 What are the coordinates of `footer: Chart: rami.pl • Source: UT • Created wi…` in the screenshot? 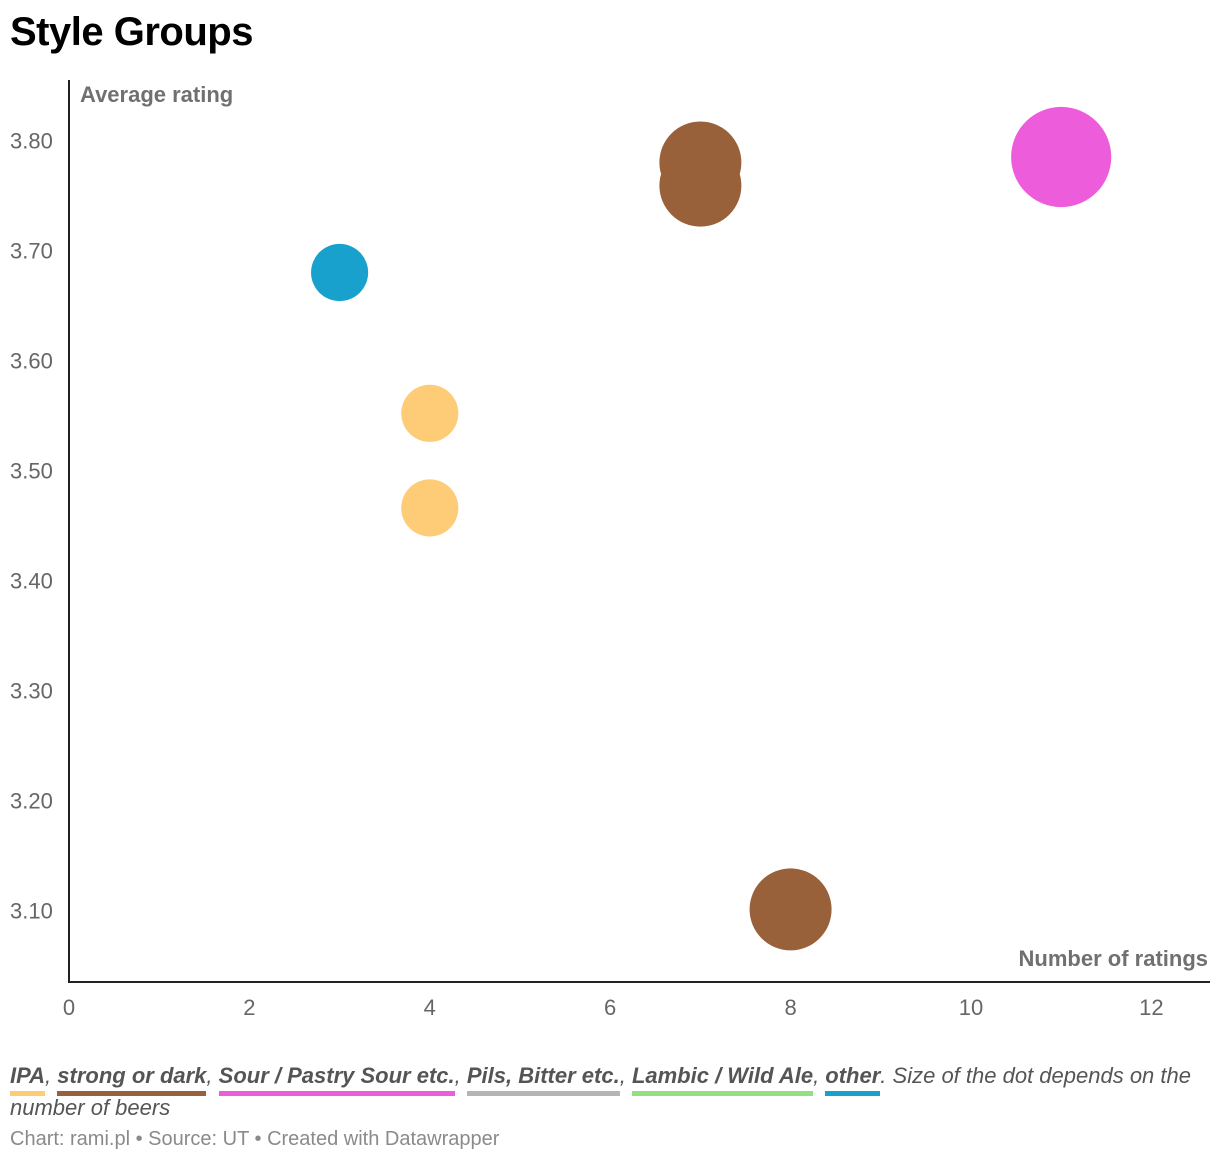 It's located at (255, 1139).